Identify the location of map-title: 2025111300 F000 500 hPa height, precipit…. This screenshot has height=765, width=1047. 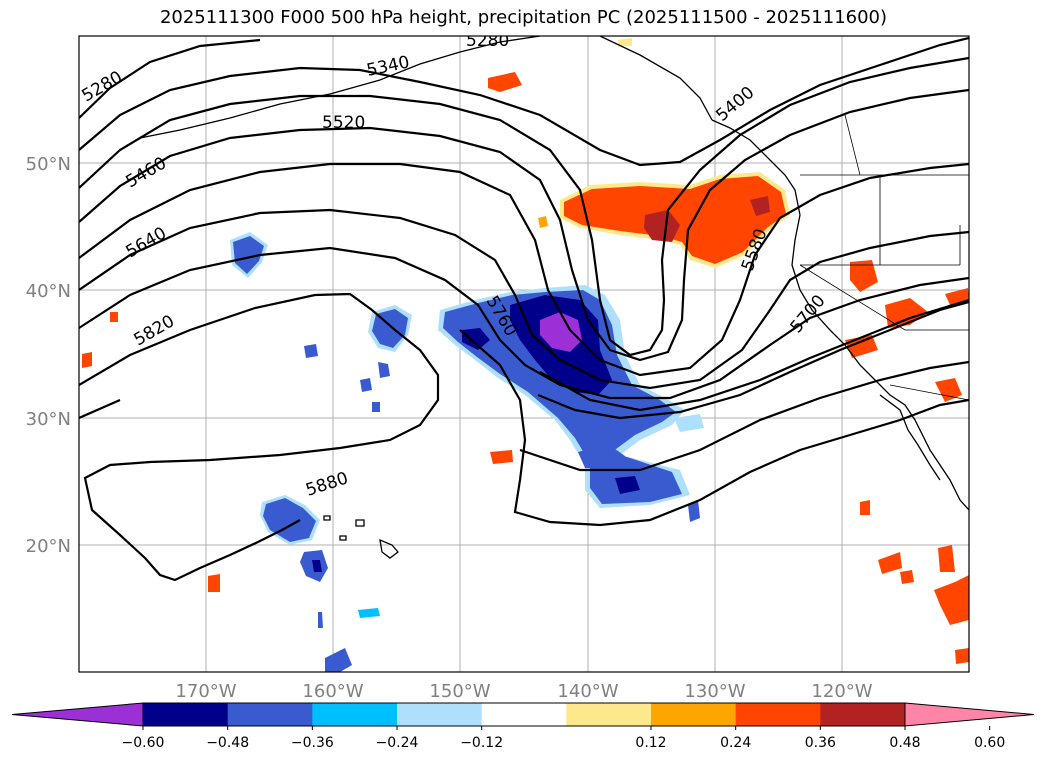
(523, 17).